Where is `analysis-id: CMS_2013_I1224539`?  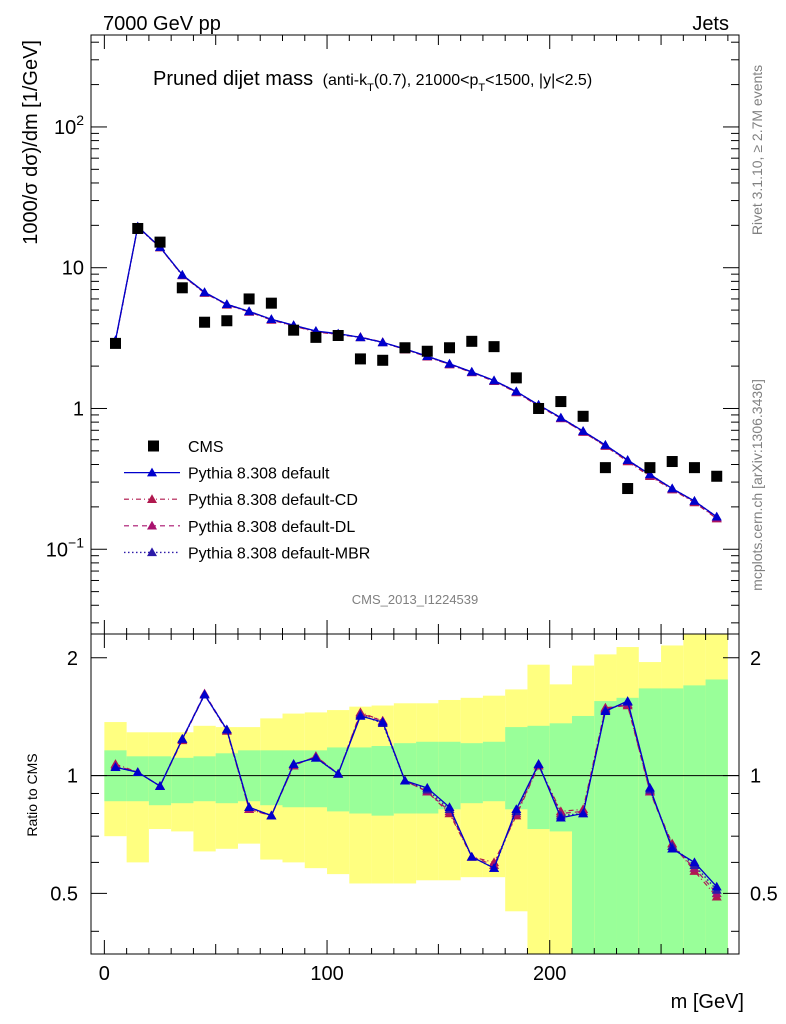
analysis-id: CMS_2013_I1224539 is located at coordinates (415, 599).